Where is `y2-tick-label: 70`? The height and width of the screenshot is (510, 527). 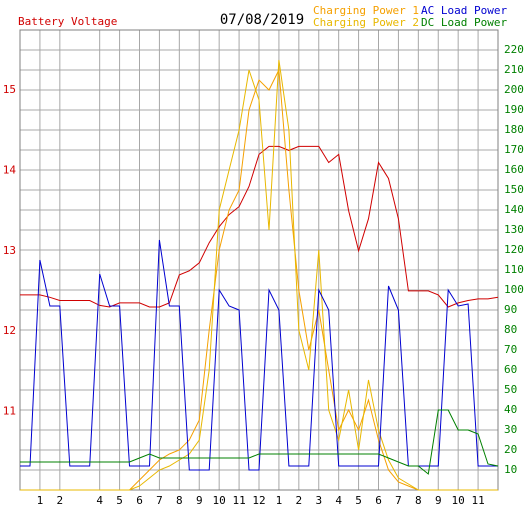
y2-tick-label: 70 is located at coordinates (510, 349).